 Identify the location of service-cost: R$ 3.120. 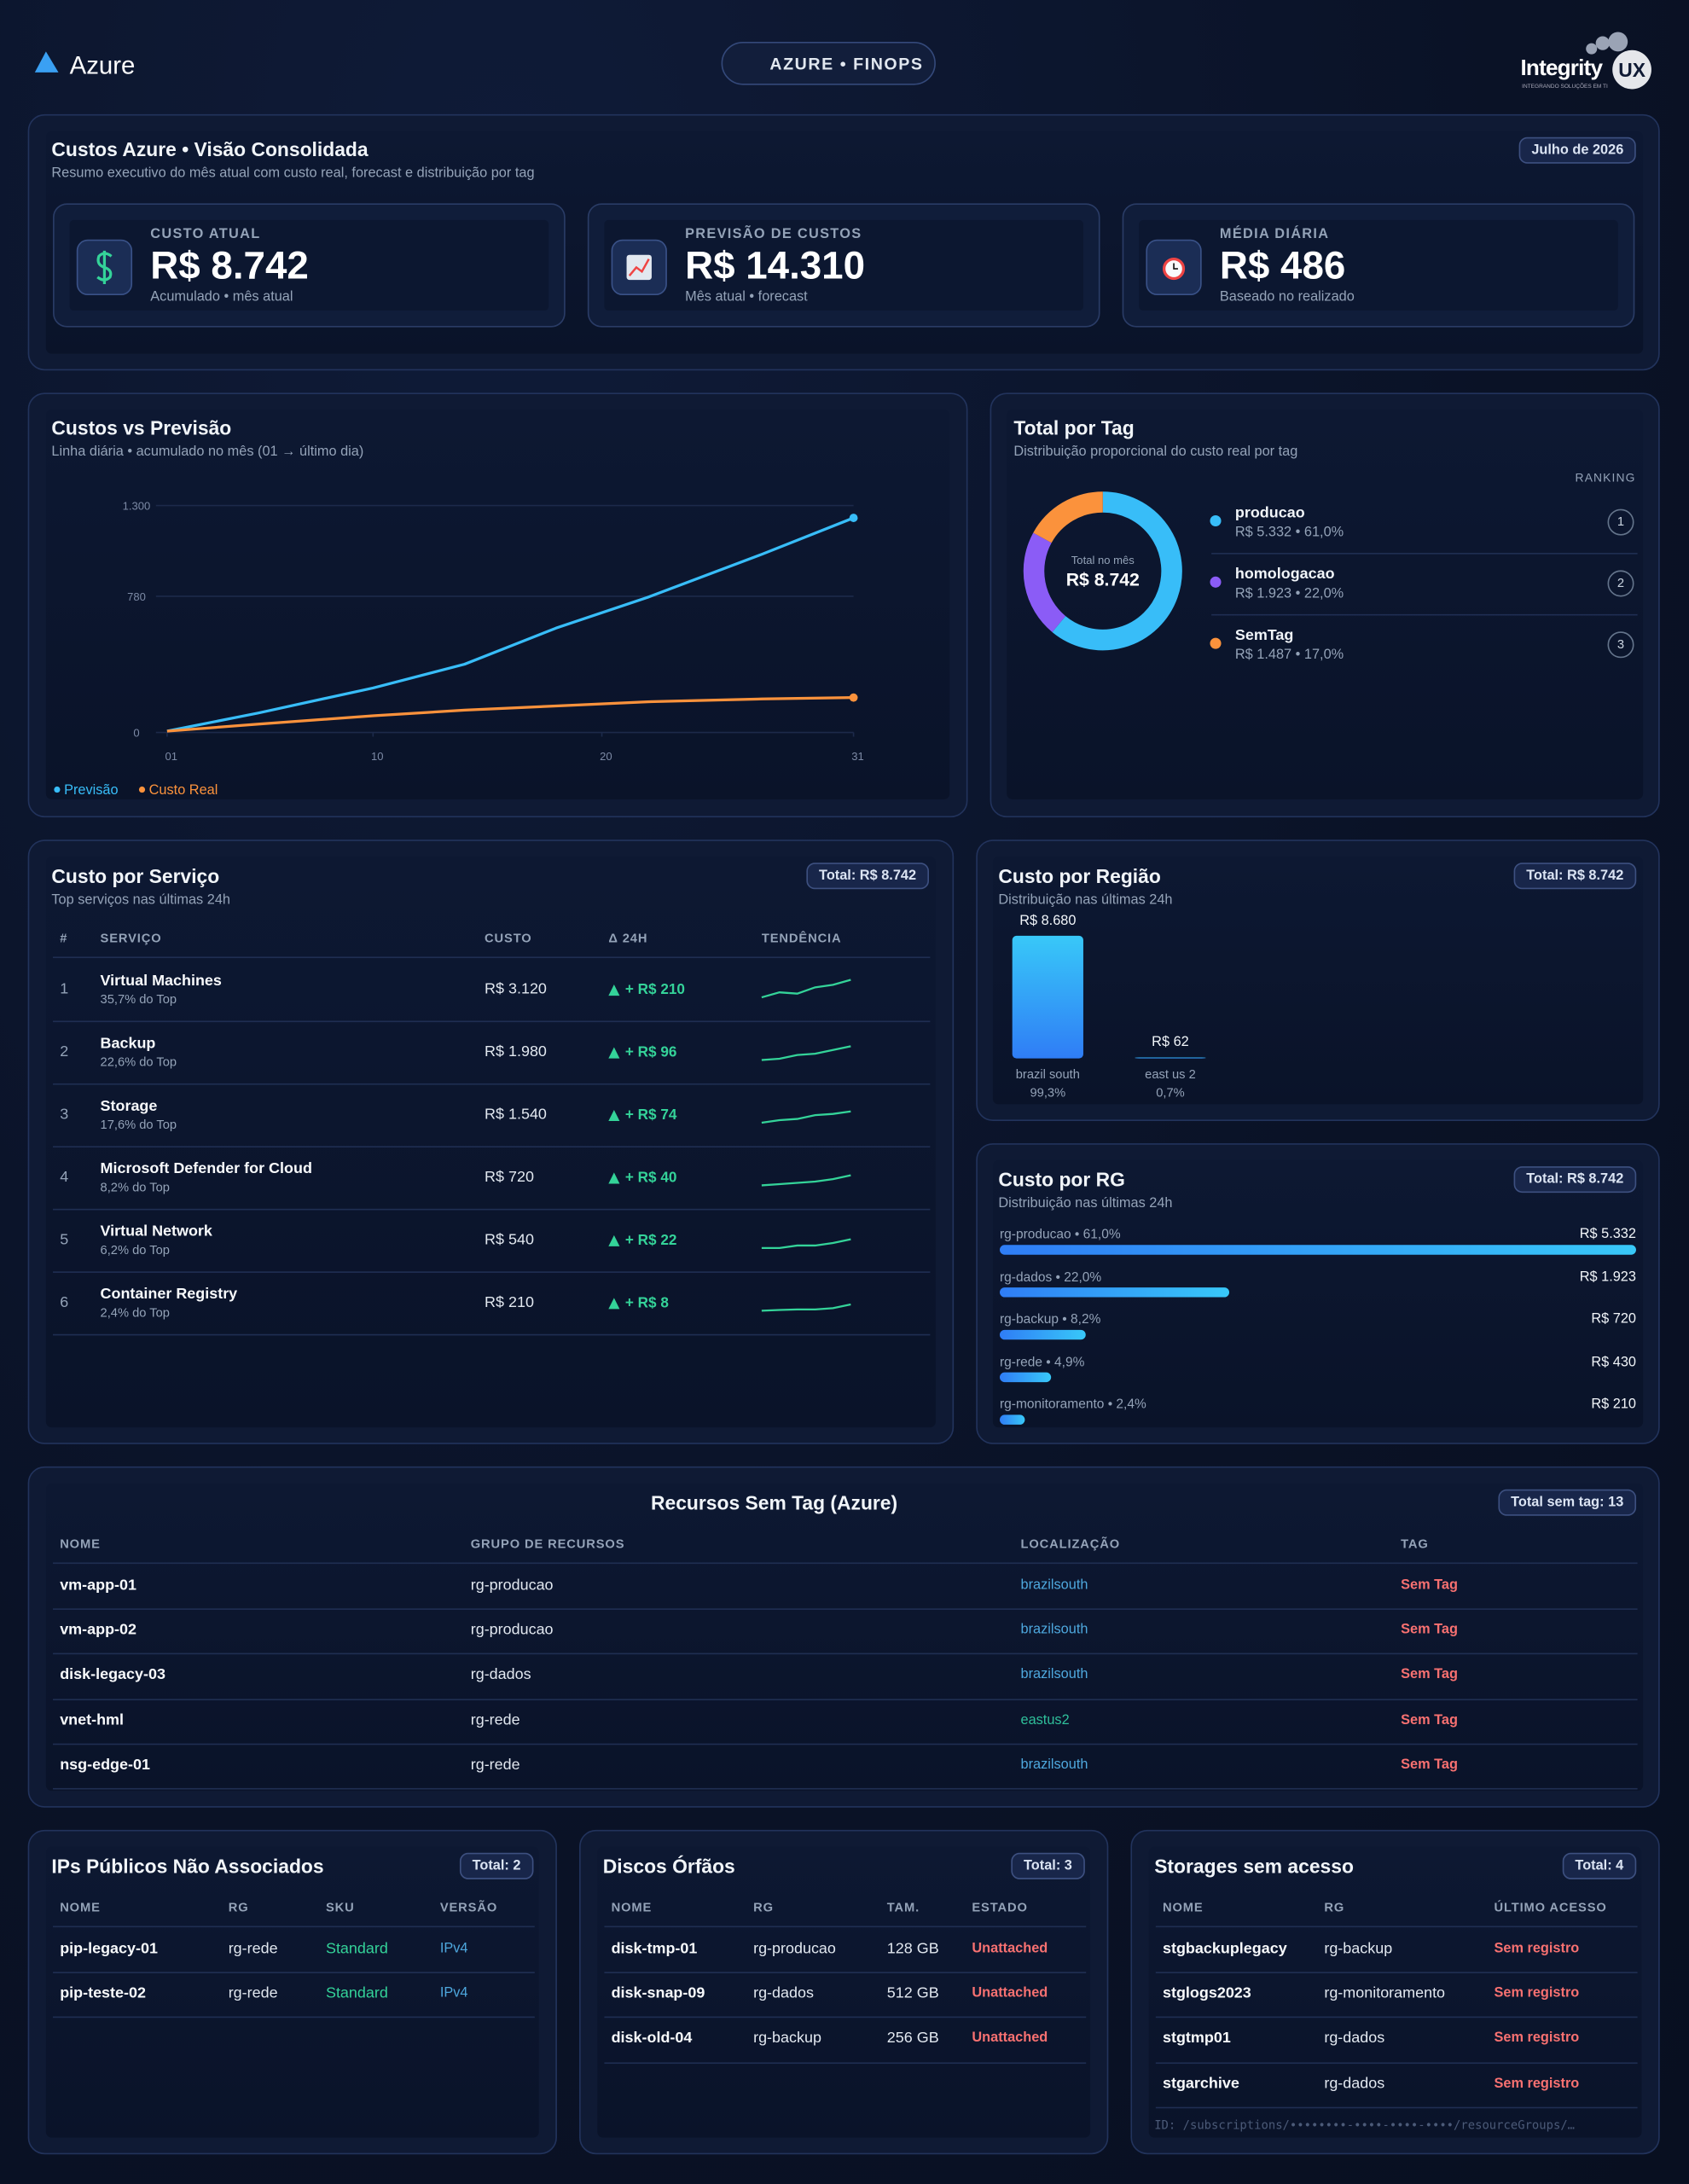
(516, 989).